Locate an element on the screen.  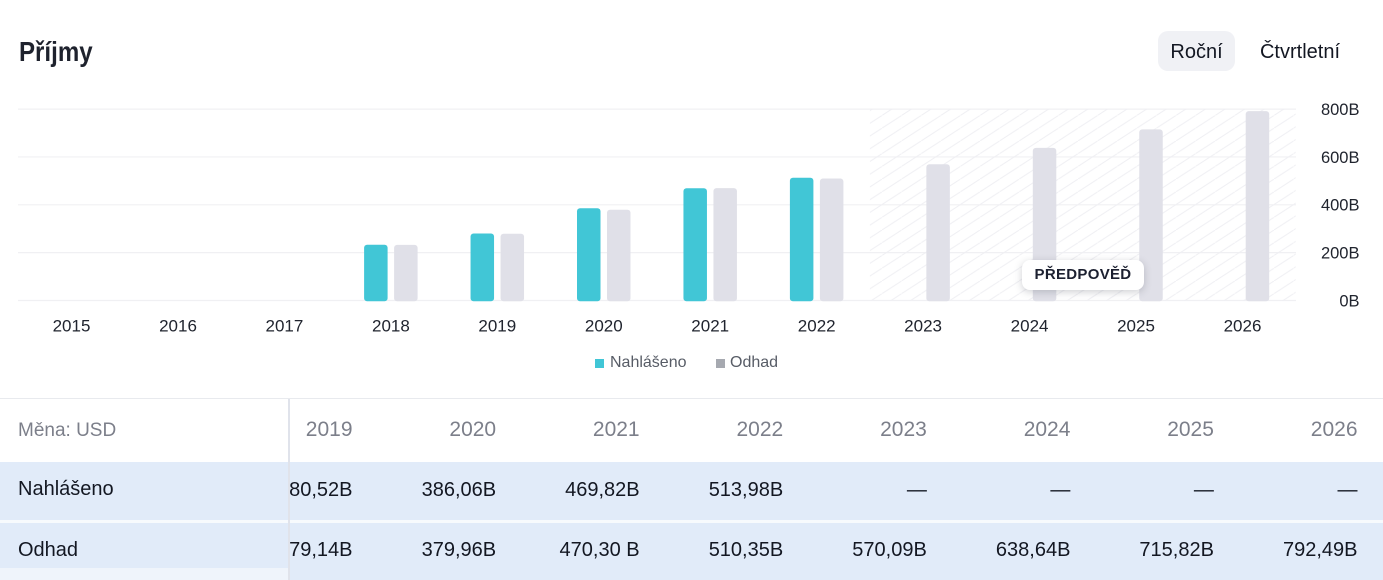
svg-text: 0B is located at coordinates (1349, 301).